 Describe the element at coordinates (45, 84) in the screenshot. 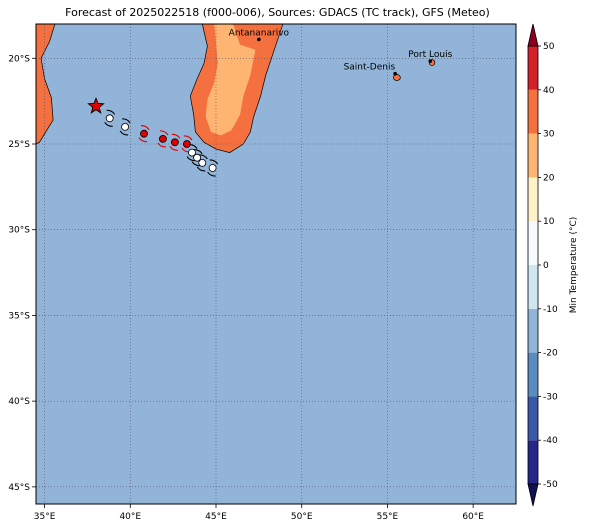

I see `mozambique-land` at that location.